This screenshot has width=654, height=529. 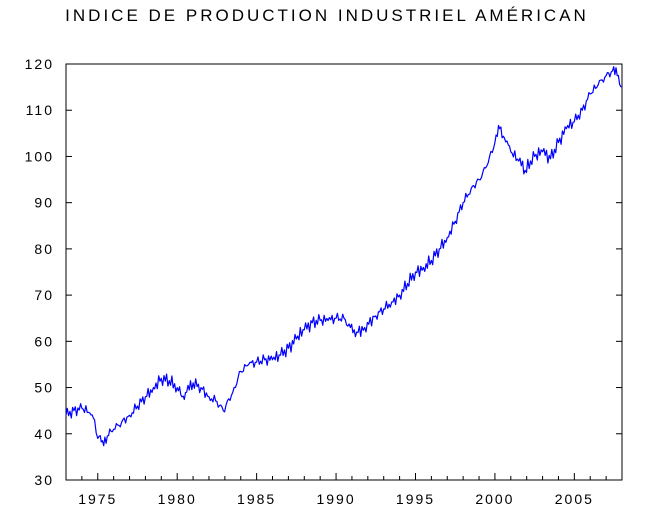 I want to click on x-tick-label: 2000, so click(x=494, y=499).